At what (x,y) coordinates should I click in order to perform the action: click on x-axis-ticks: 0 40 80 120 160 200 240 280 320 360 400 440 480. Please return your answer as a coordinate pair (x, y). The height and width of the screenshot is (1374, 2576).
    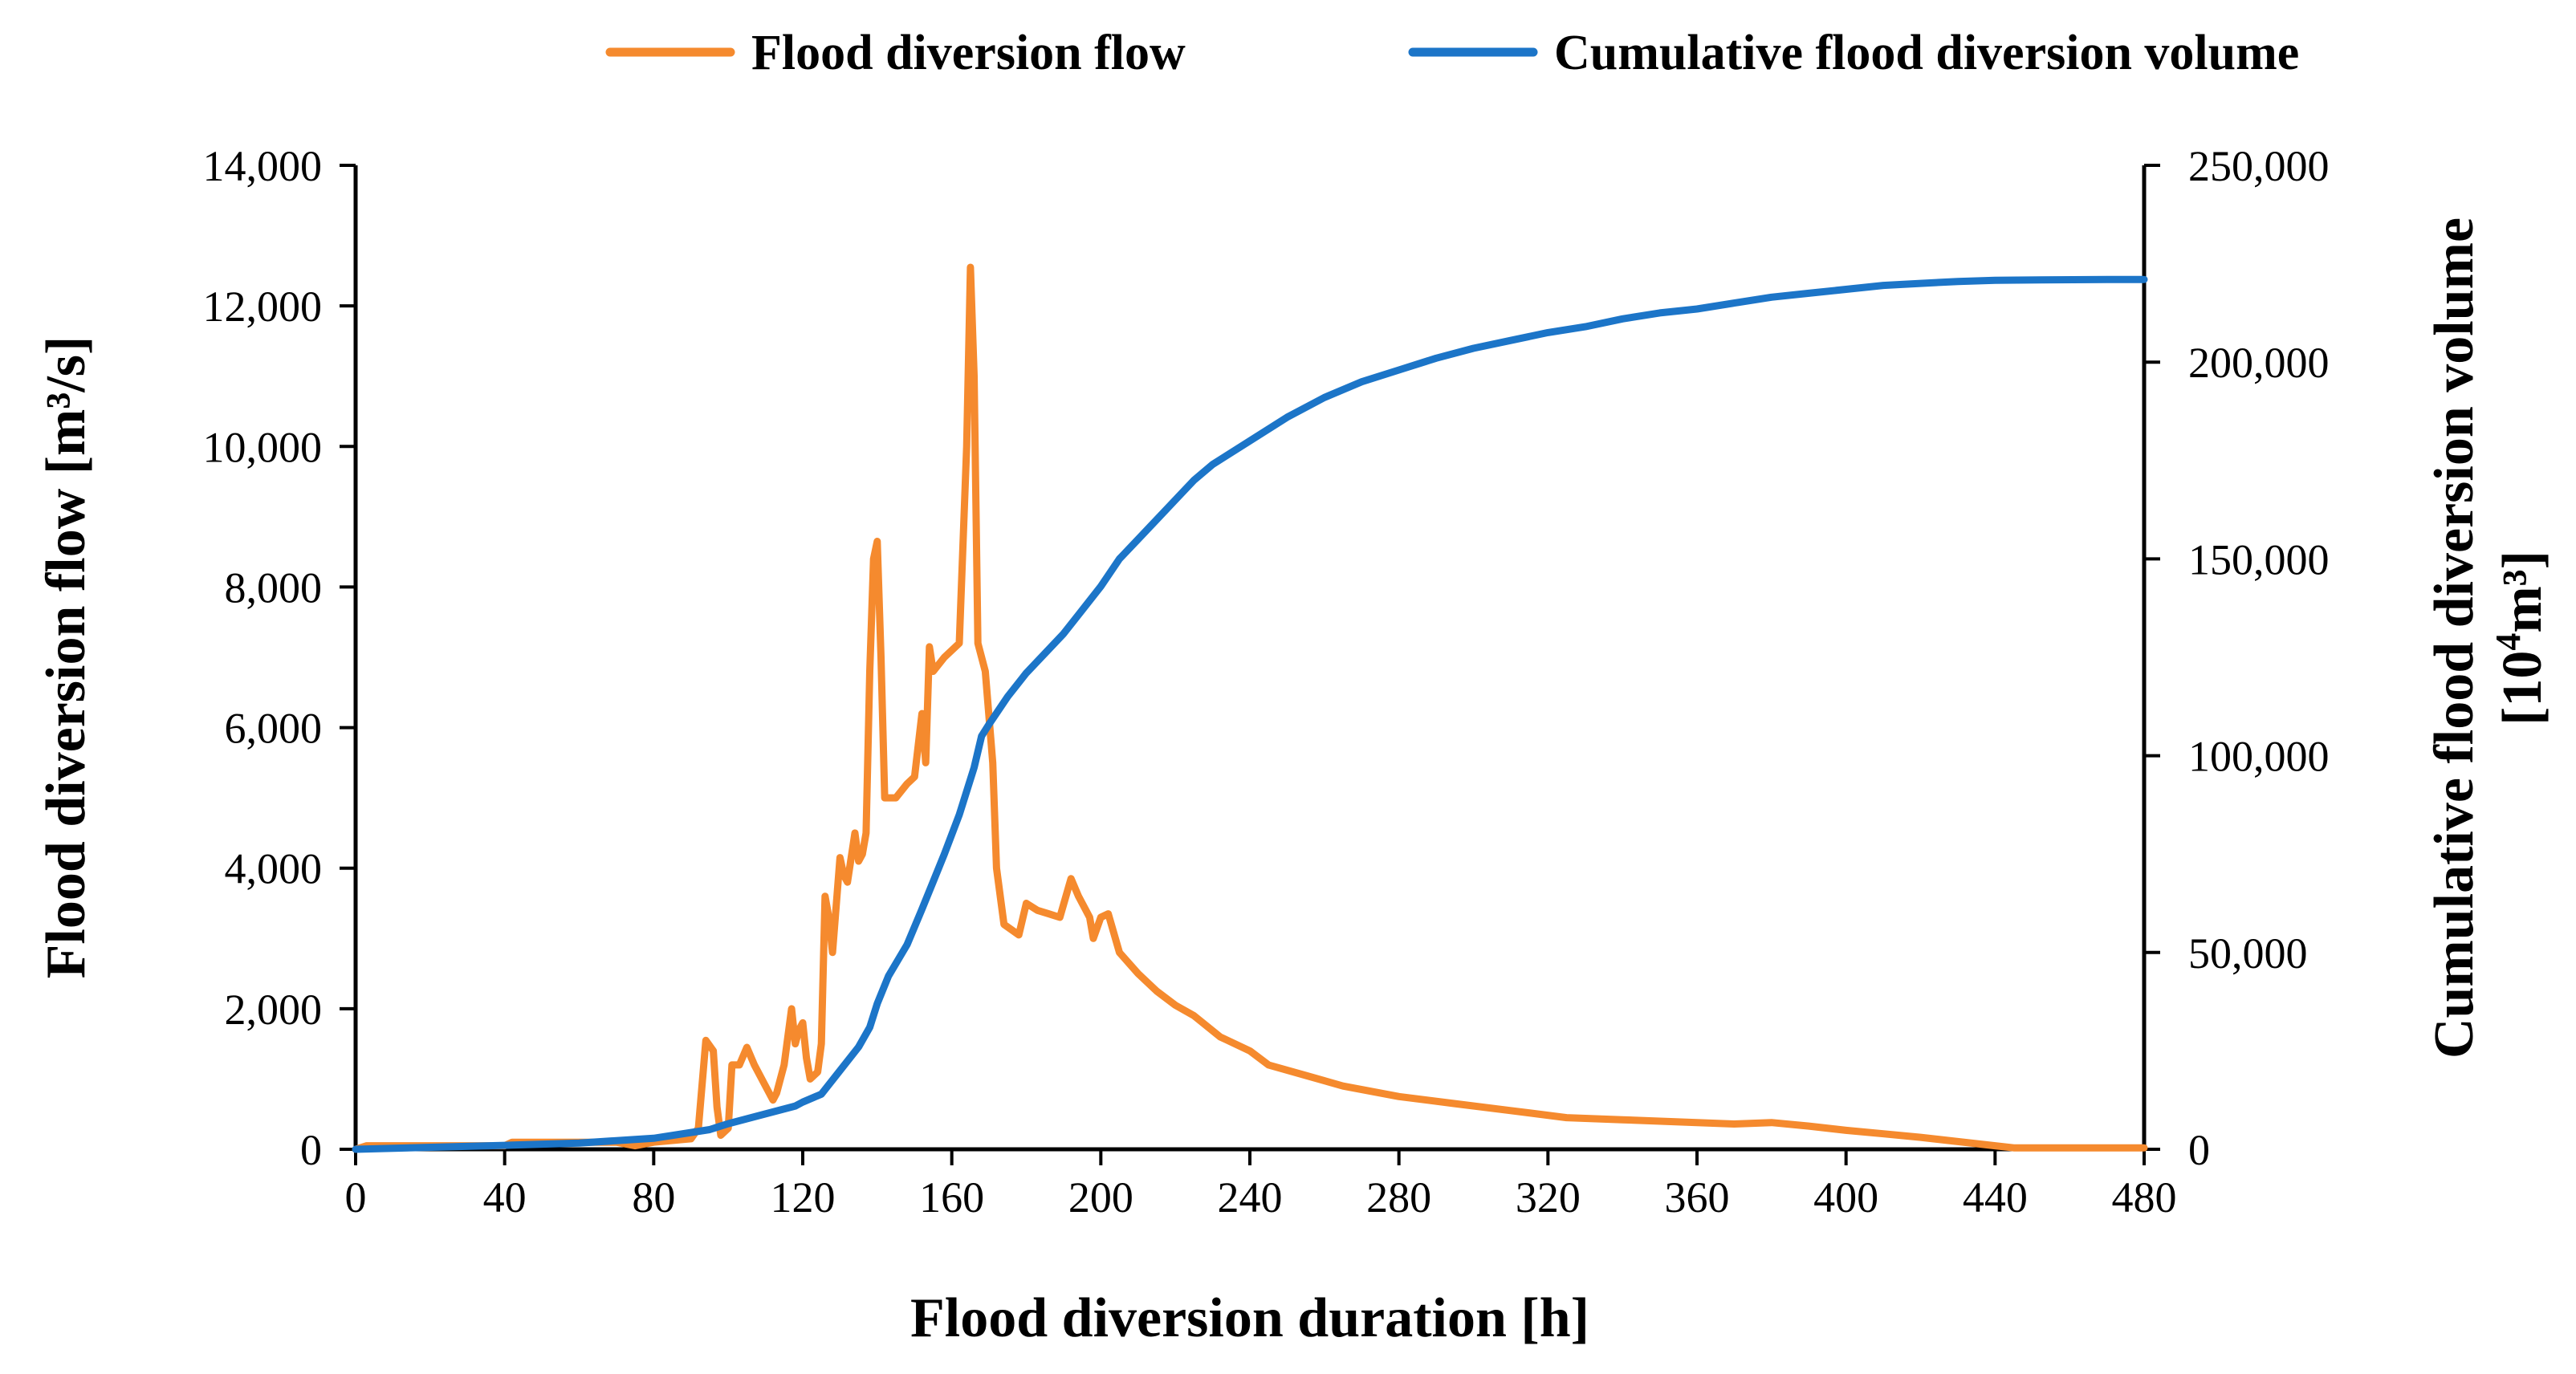
    Looking at the image, I should click on (1261, 1185).